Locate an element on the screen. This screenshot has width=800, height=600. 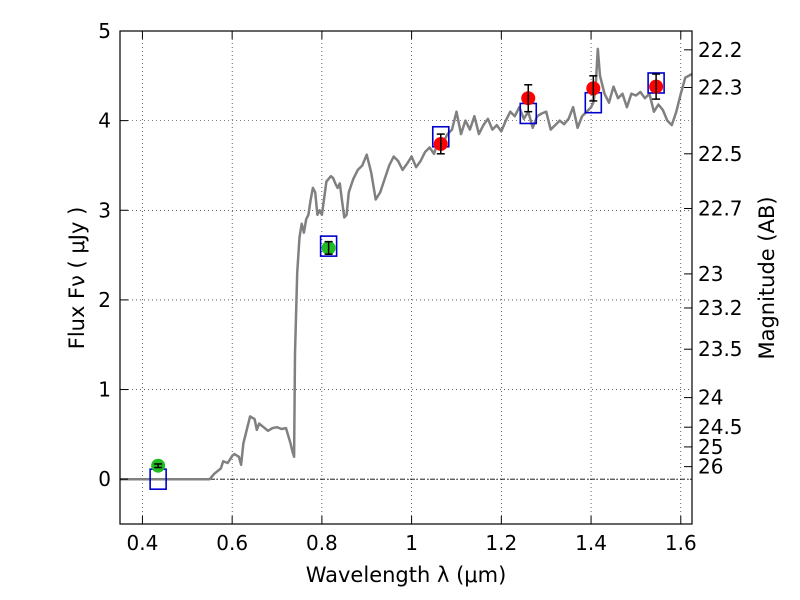
x-axis-label: Wavelength λ (μm) is located at coordinates (406, 575).